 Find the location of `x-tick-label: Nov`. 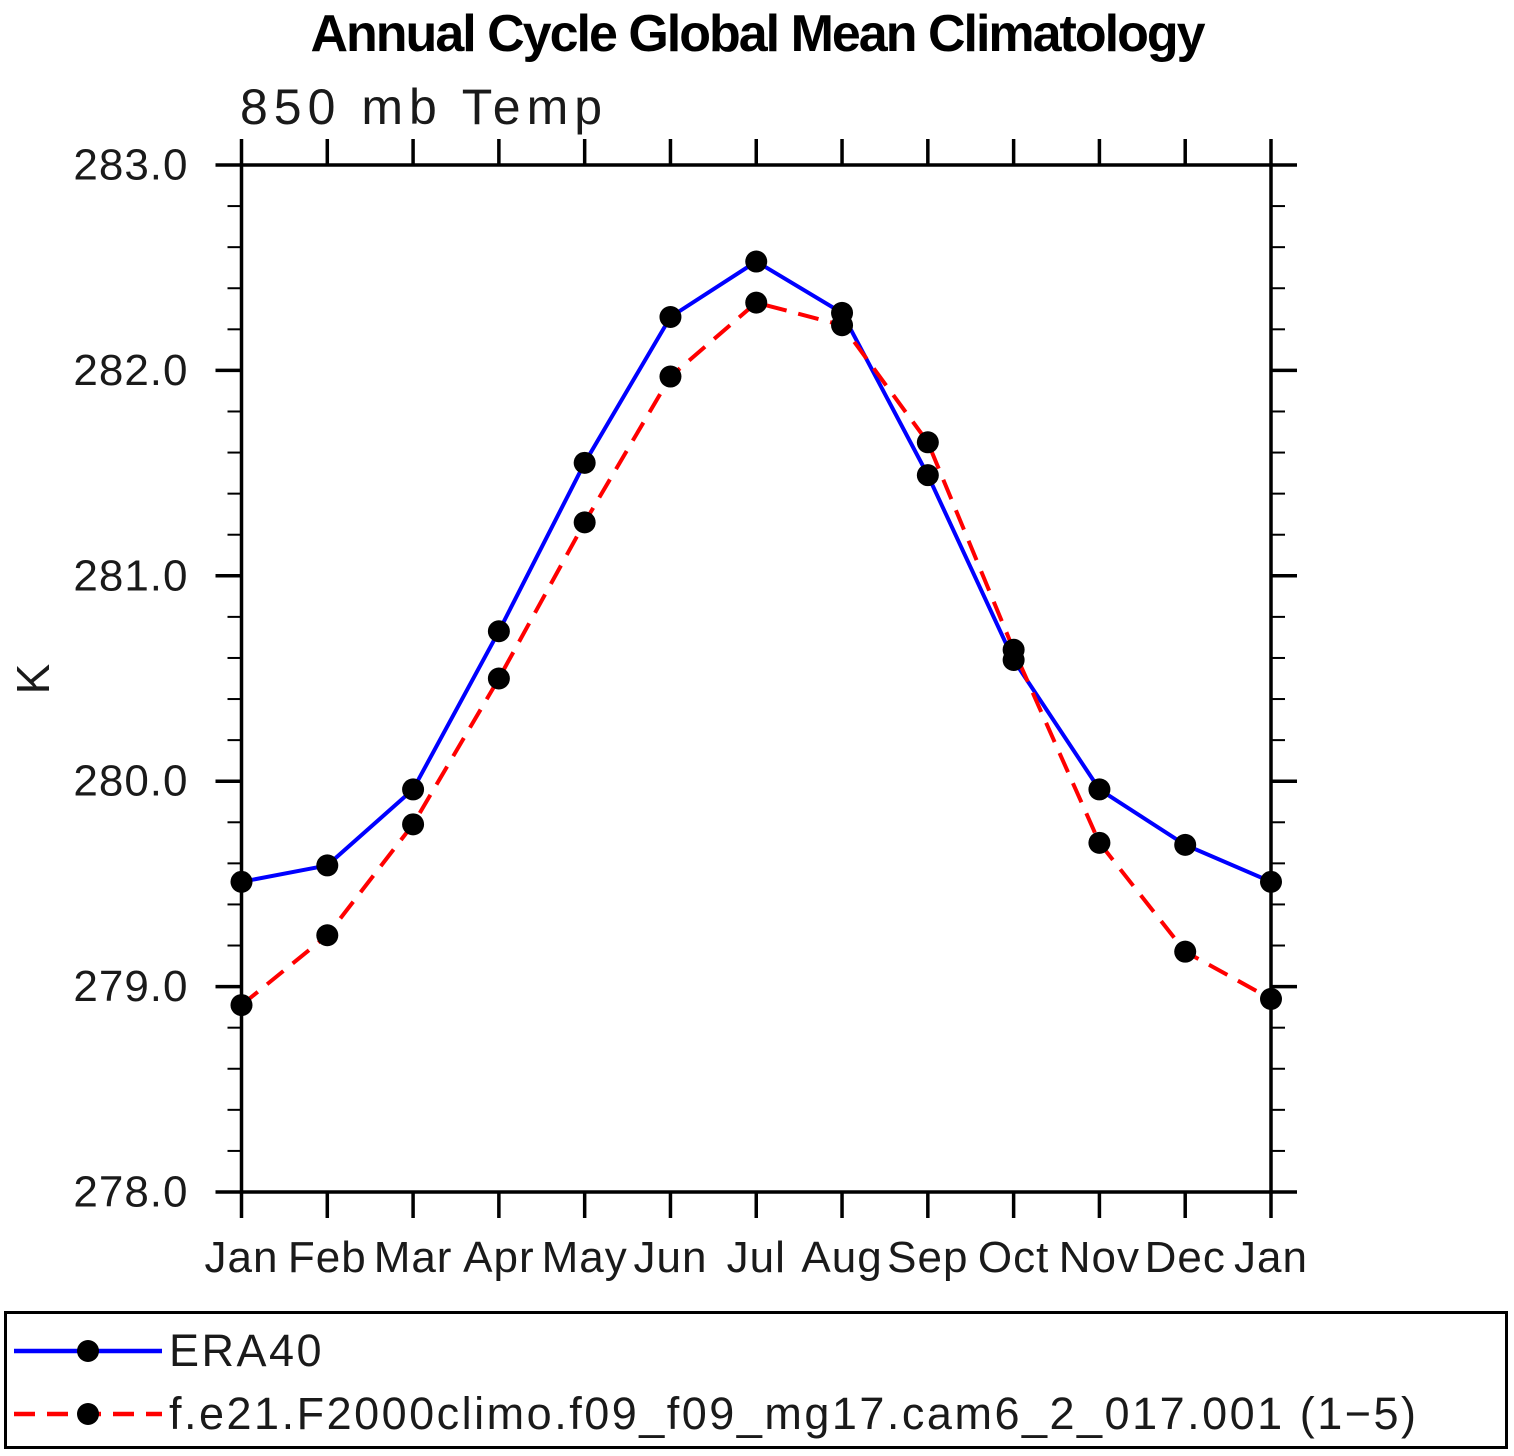

x-tick-label: Nov is located at coordinates (1099, 1257).